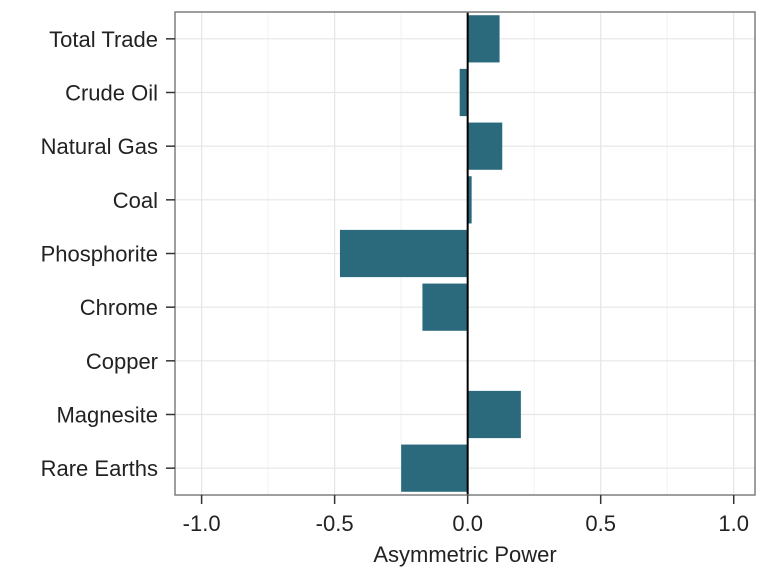 Image resolution: width=758 pixels, height=570 pixels. Describe the element at coordinates (122, 361) in the screenshot. I see `y-tick-label: Copper` at that location.